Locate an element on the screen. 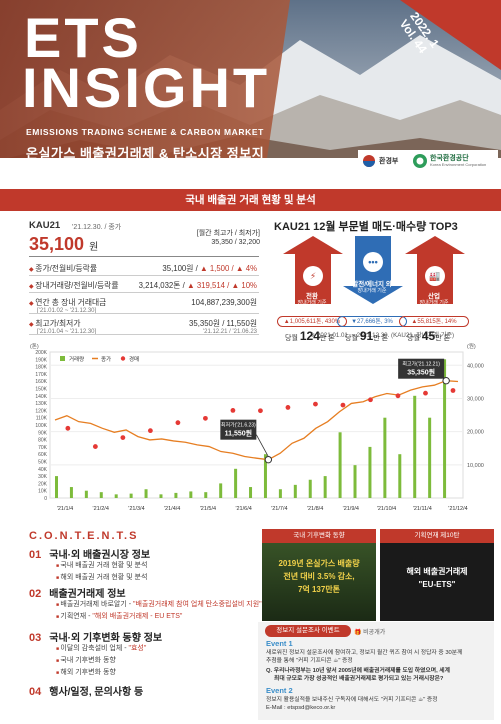 The height and width of the screenshot is (724, 501). contents-item: 국내 배출권 거래 현황 및 분석 is located at coordinates (101, 565).